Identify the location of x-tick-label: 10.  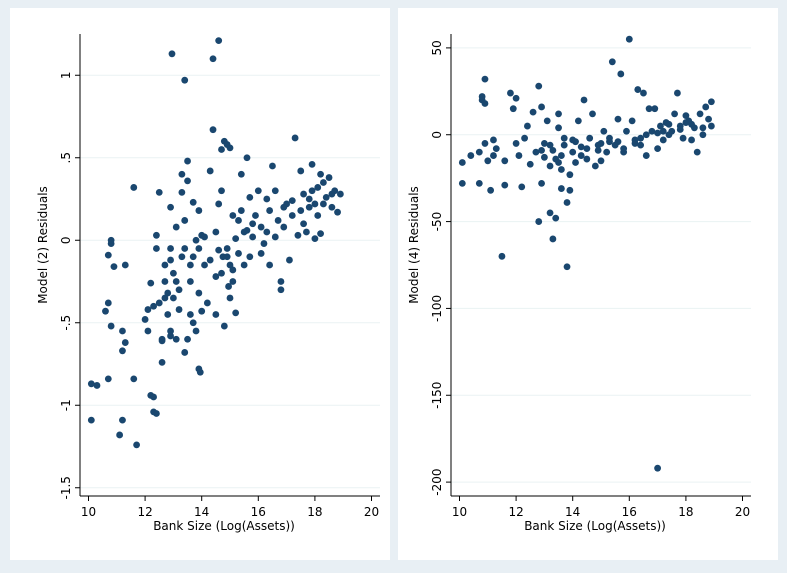
(459, 512).